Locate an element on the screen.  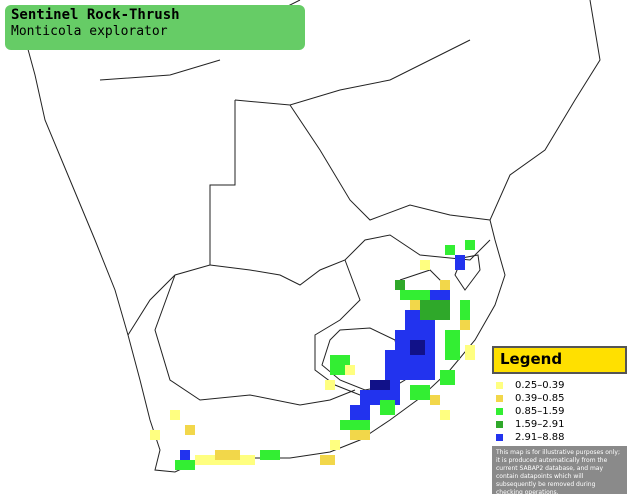
legend-label: 1.59–2.91 is located at coordinates (540, 424).